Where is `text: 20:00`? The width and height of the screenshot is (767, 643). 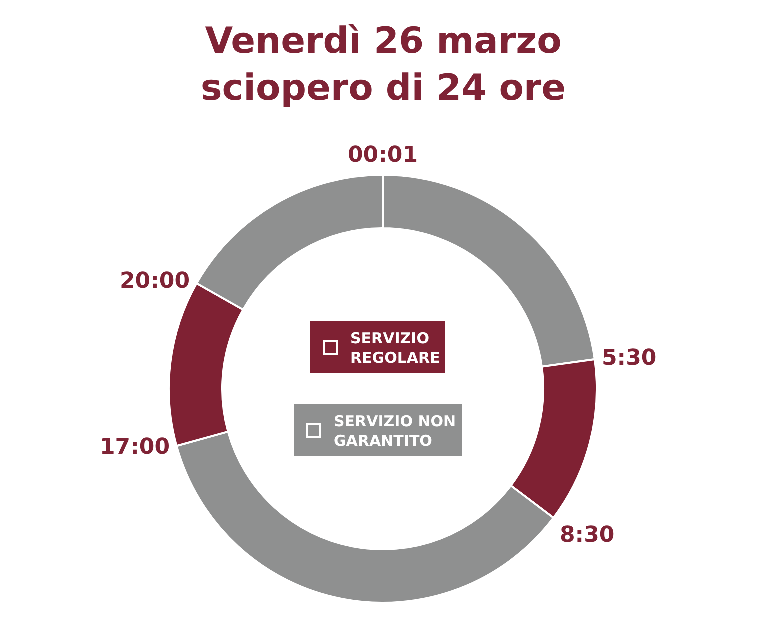 text: 20:00 is located at coordinates (155, 281).